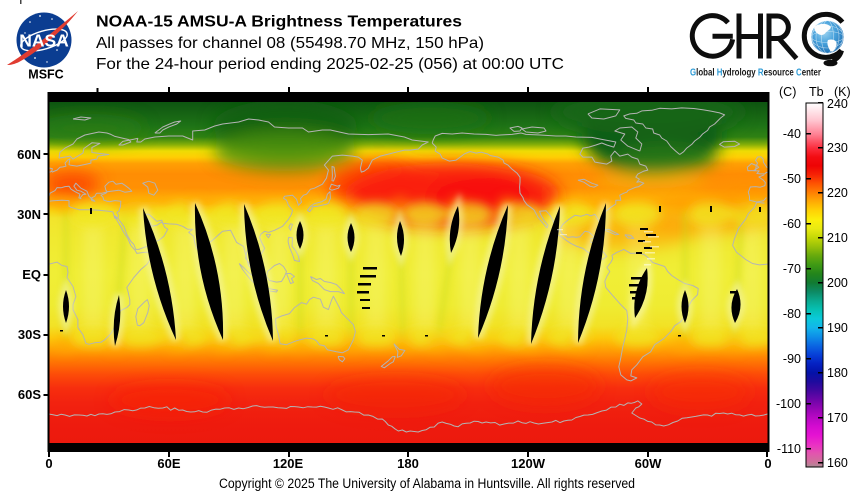 Image resolution: width=854 pixels, height=502 pixels. Describe the element at coordinates (279, 22) in the screenshot. I see `svg-text:NOAA-15 AMSU-A Brightness Temp: NOAA-15 AMSU-A Brightness Temperatures` at that location.